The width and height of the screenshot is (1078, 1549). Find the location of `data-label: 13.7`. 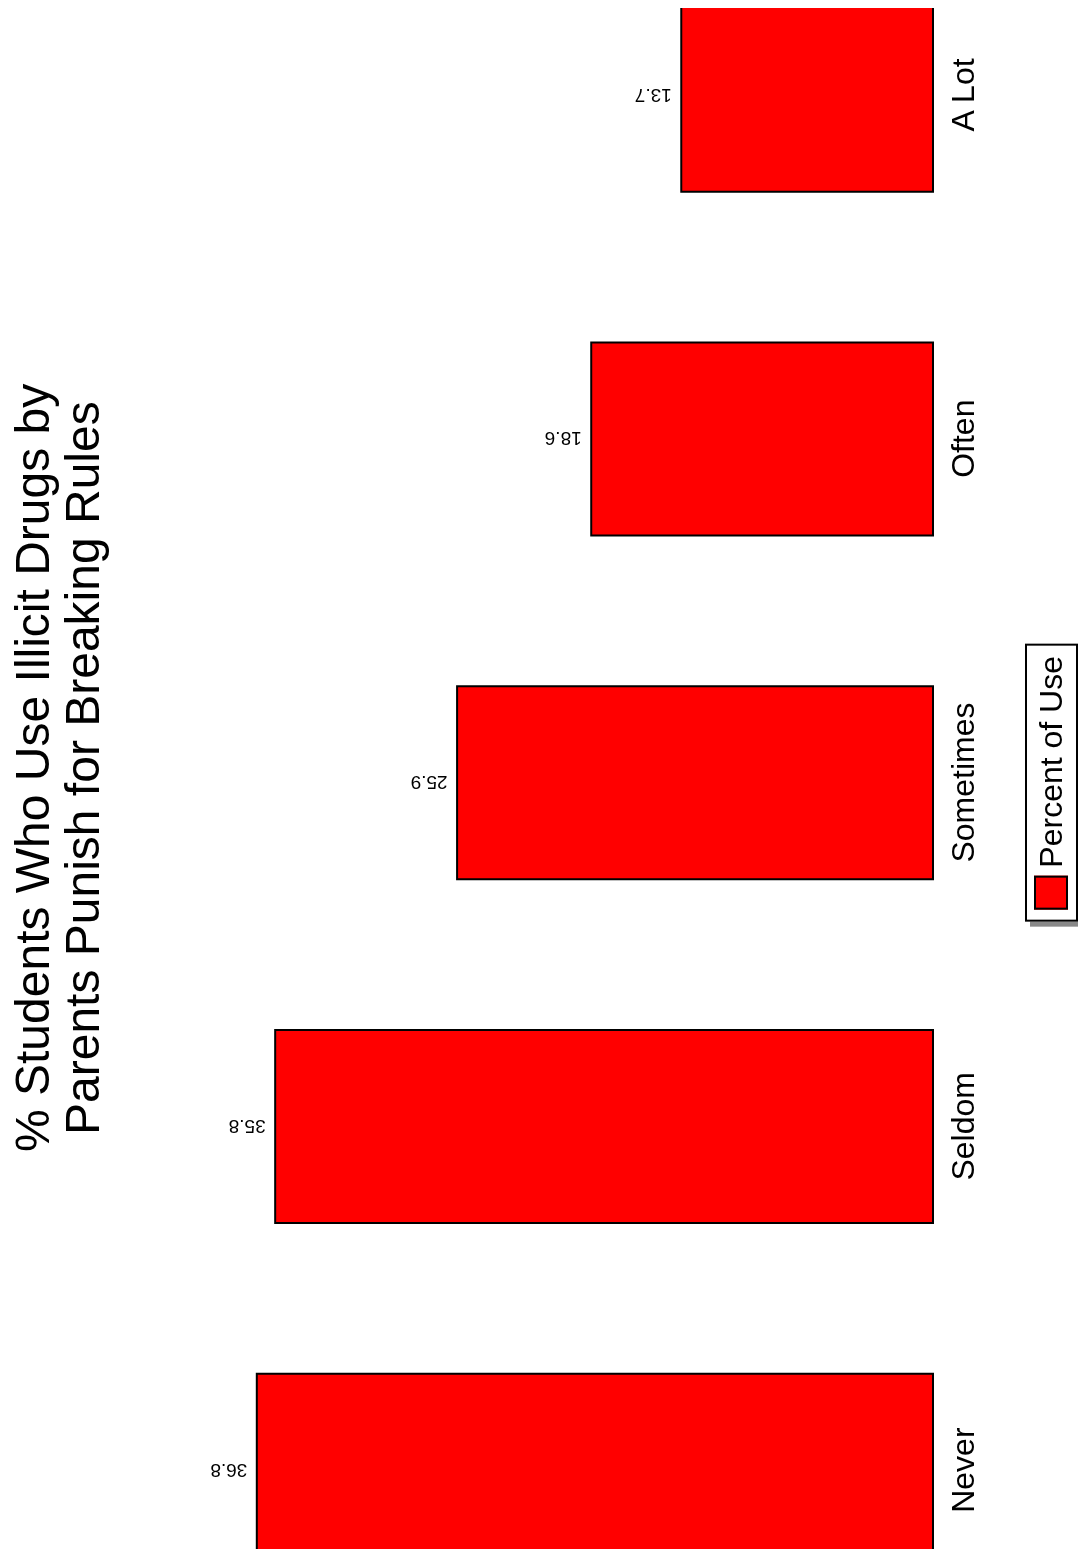

data-label: 13.7 is located at coordinates (653, 95).